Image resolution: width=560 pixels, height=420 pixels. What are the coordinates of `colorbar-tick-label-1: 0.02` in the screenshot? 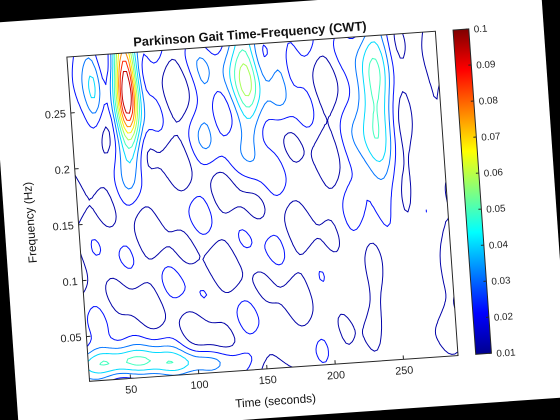 It's located at (504, 317).